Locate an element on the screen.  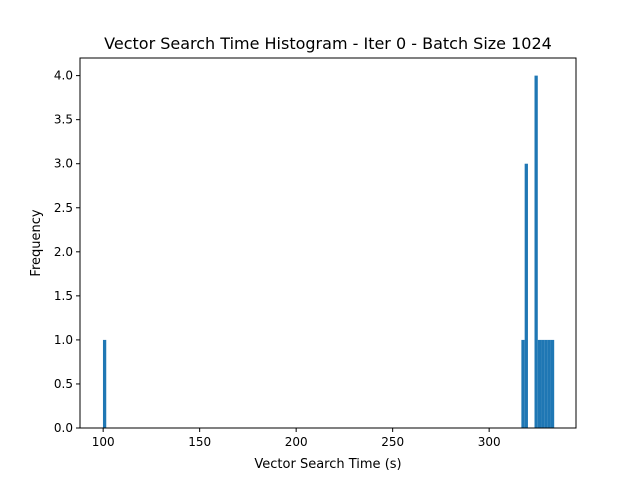
y-tick-label: 1.5 is located at coordinates (63, 296).